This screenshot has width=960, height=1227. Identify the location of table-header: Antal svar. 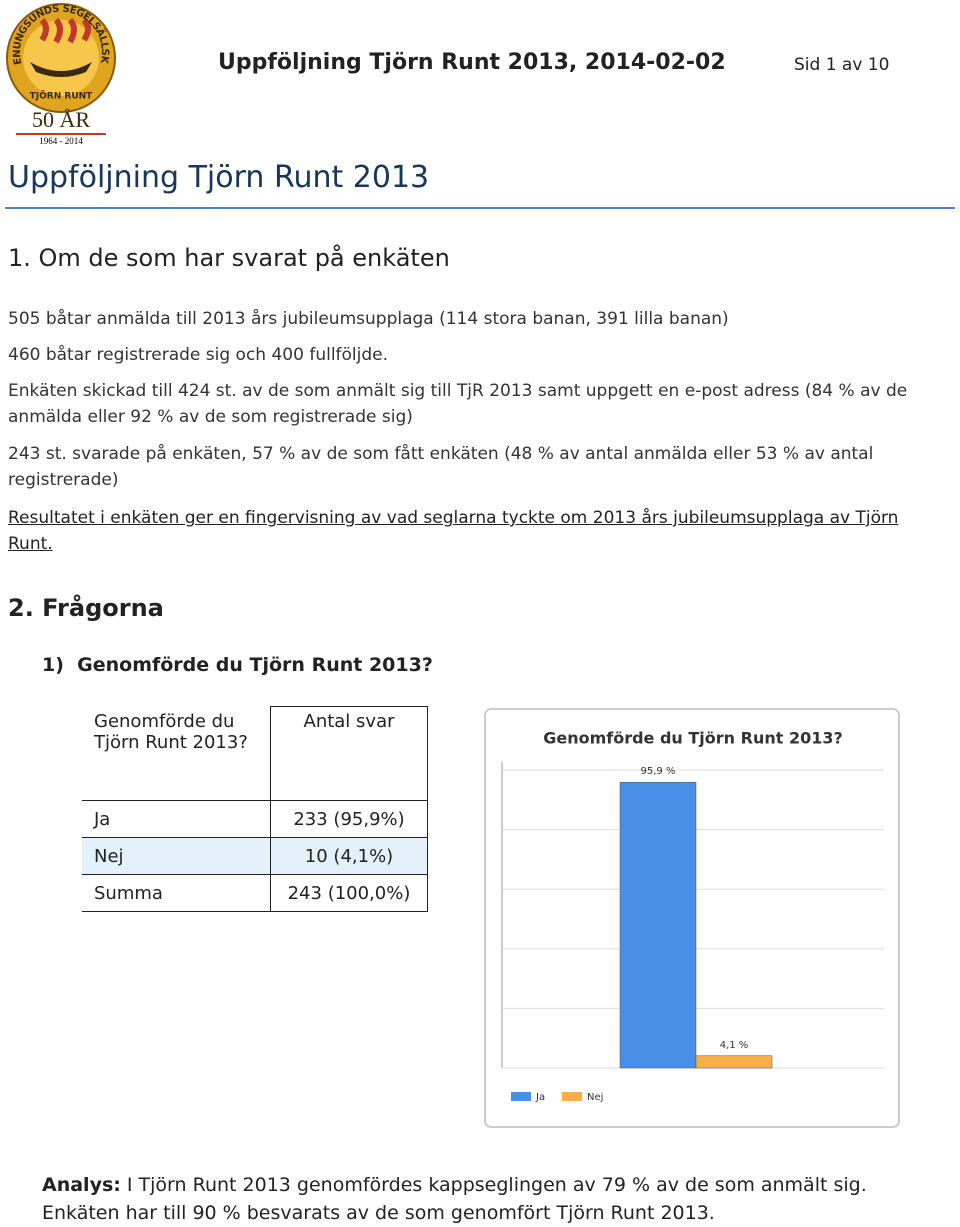
(349, 753).